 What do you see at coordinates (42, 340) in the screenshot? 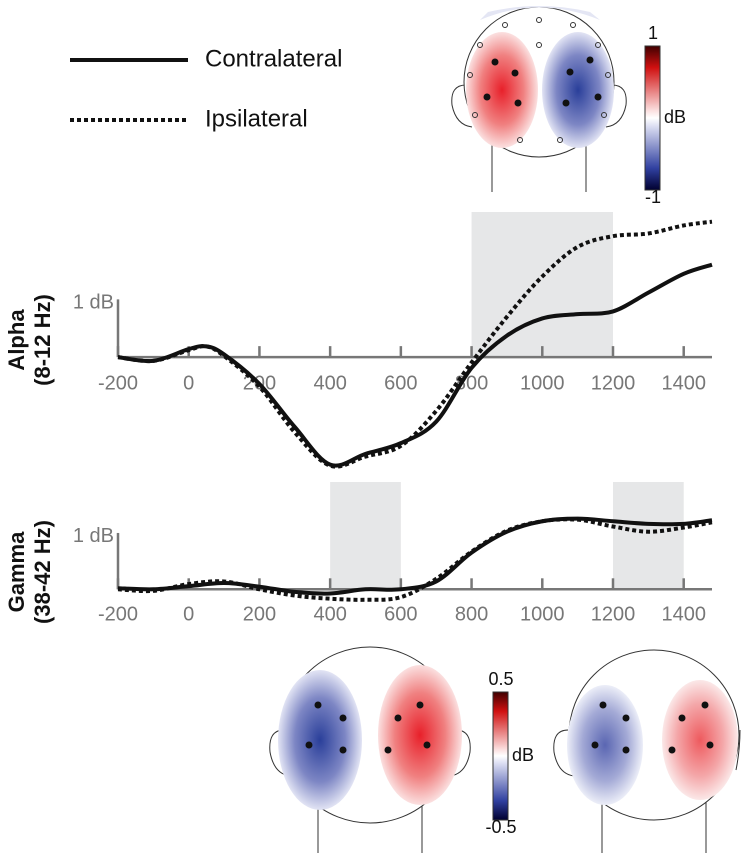
I see `y-axis-label: (8-12 Hz)` at bounding box center [42, 340].